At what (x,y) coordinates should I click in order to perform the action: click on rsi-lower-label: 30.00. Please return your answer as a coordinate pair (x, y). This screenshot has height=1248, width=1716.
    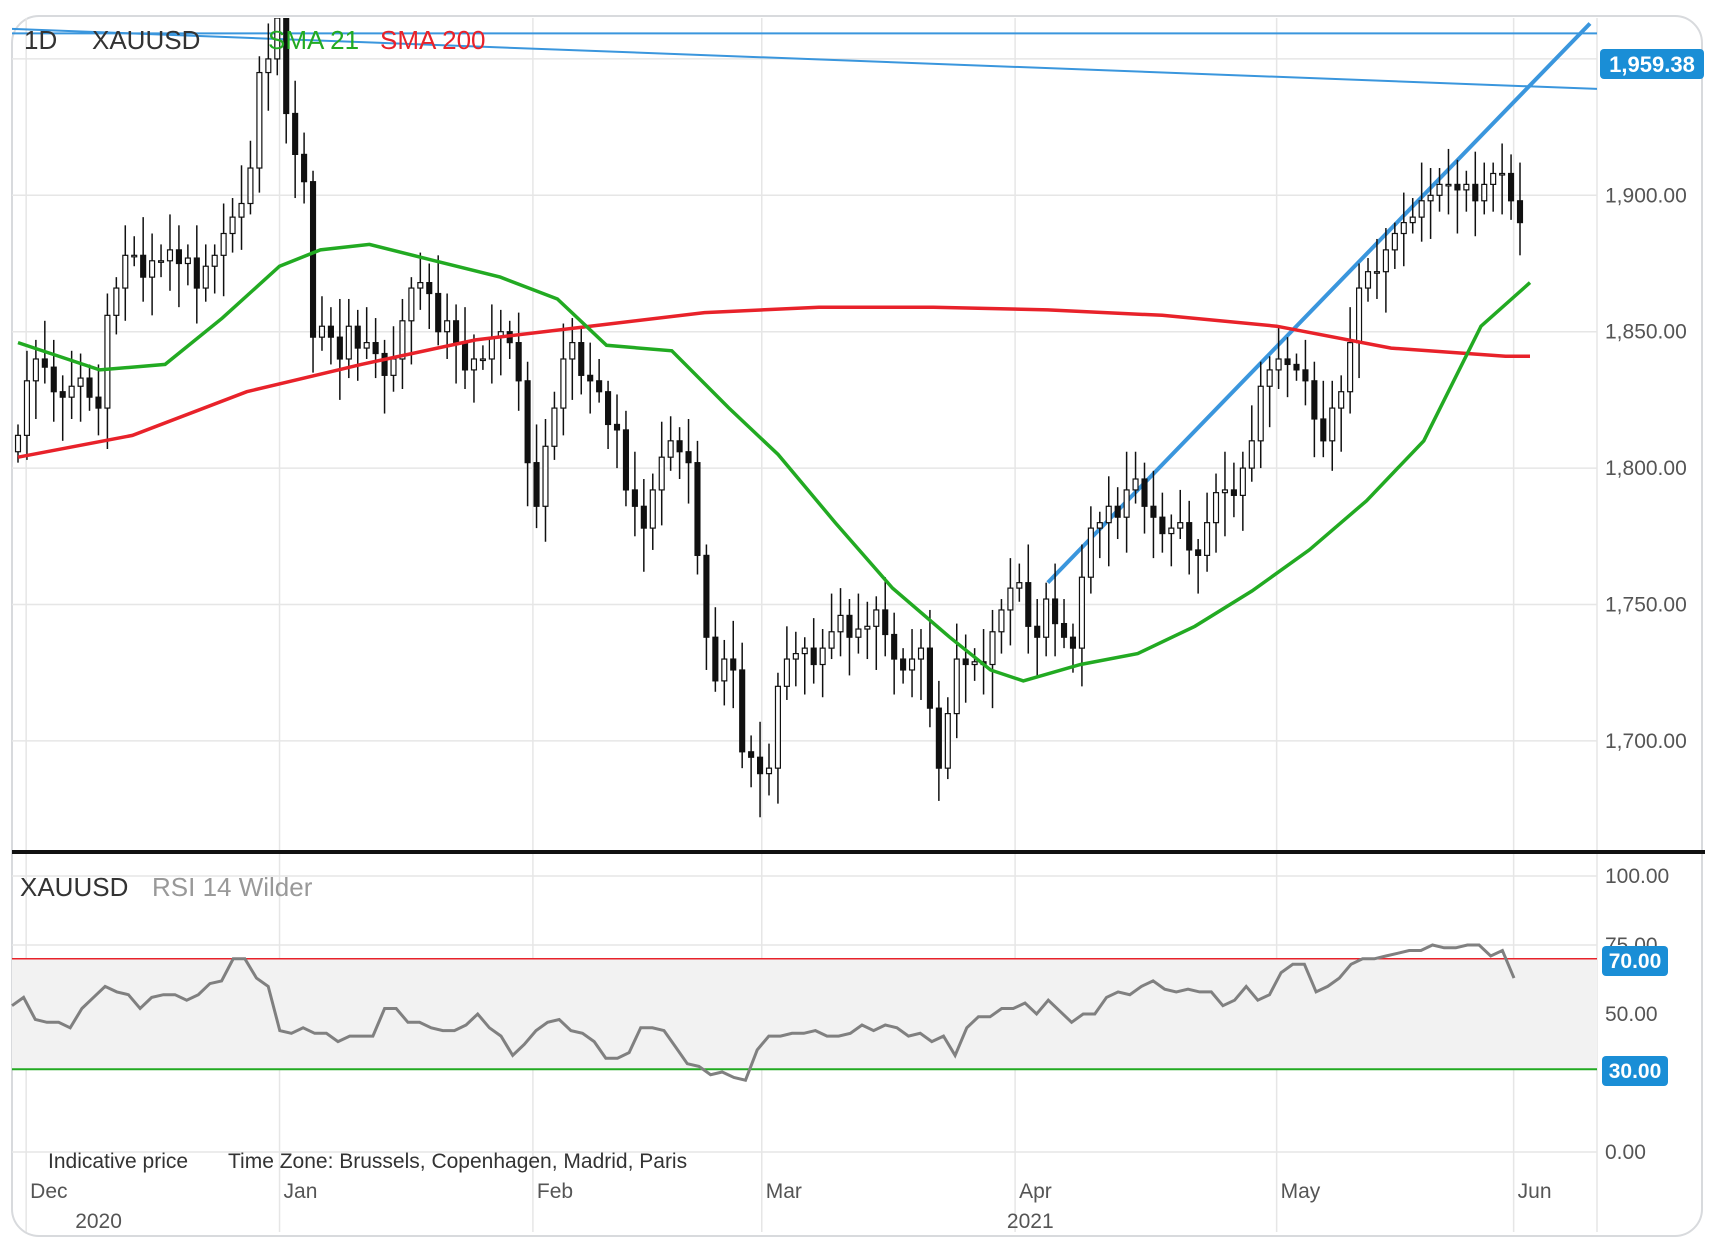
    Looking at the image, I should click on (1635, 1071).